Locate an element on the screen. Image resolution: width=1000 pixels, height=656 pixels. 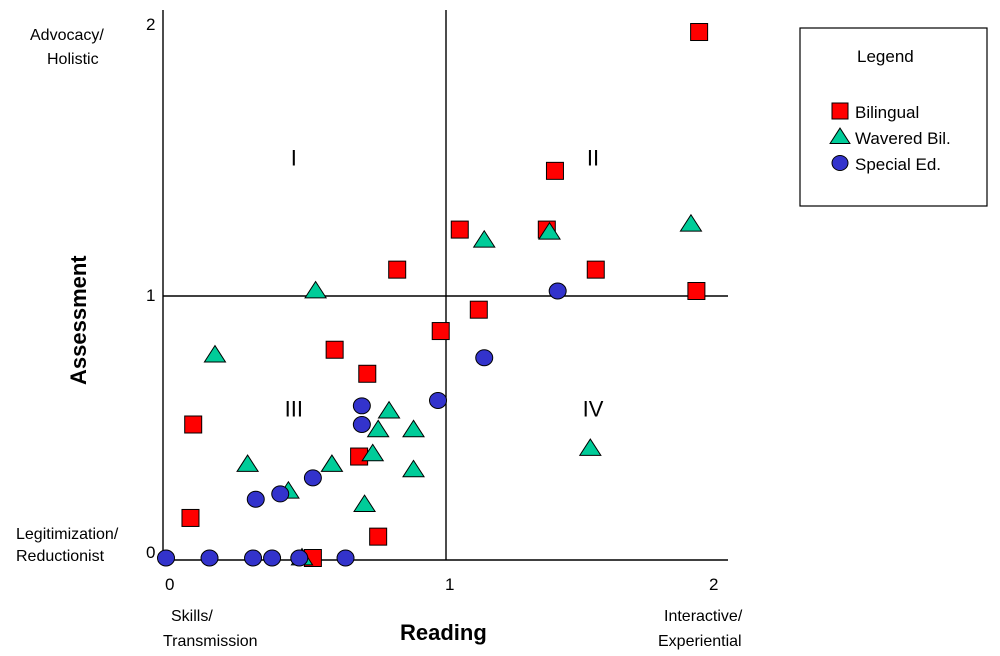
legend-triangle-icon is located at coordinates (840, 135).